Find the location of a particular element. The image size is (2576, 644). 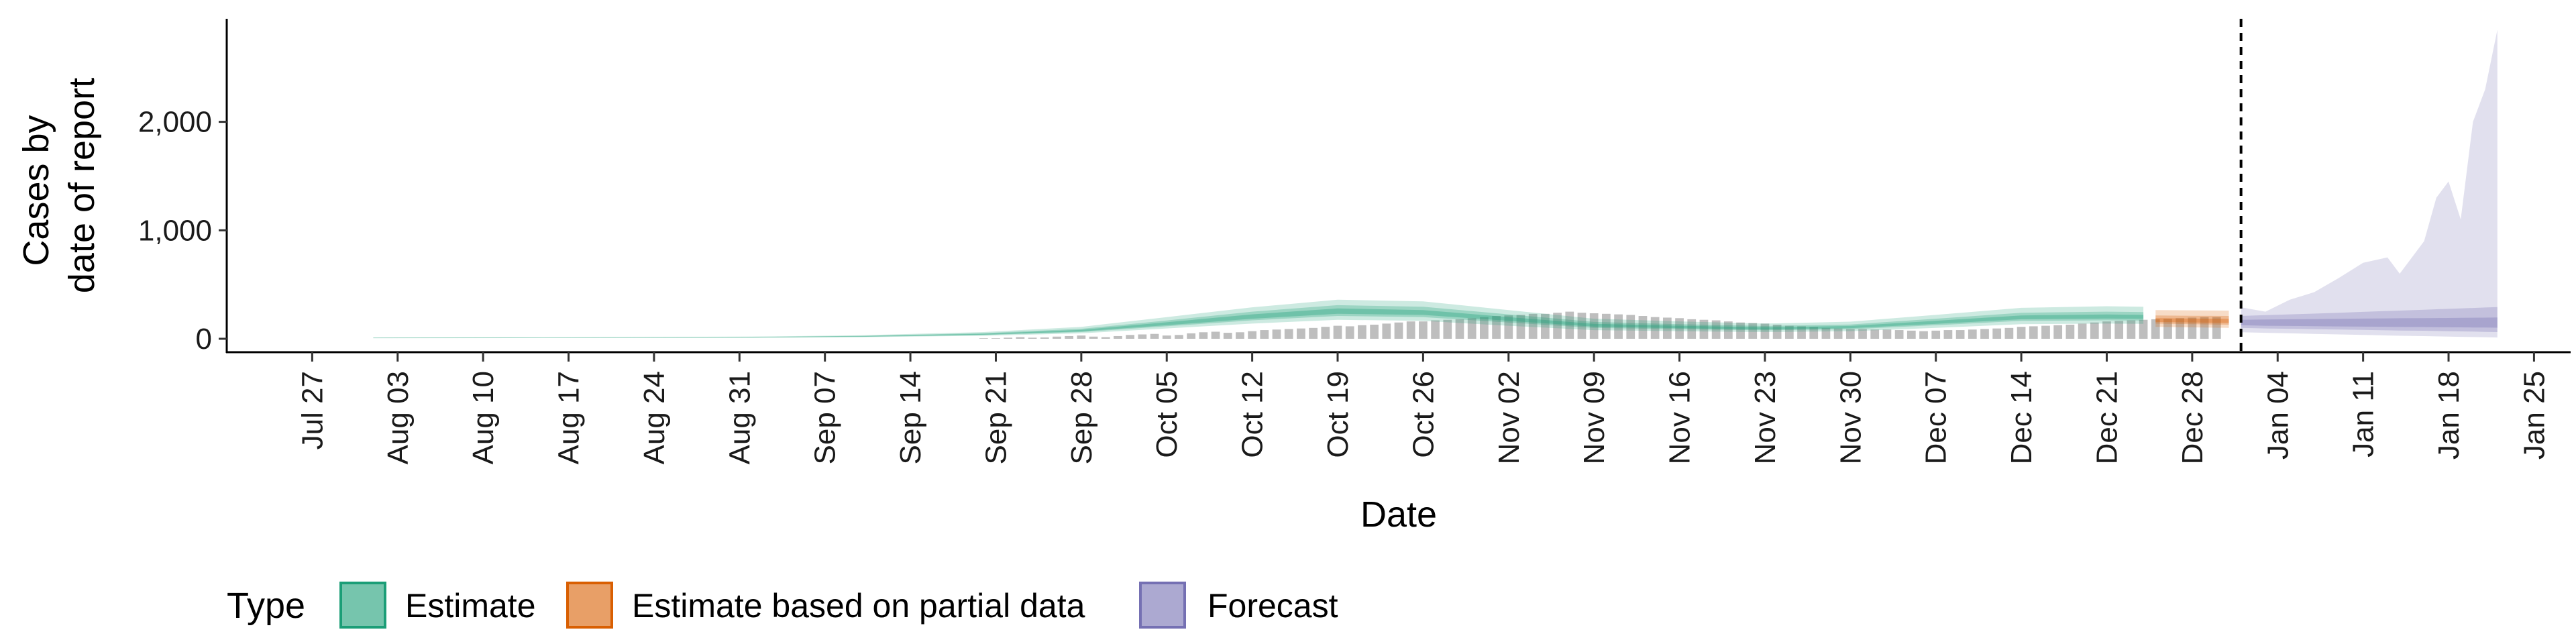

y-axis-title: Cases by date of report is located at coordinates (59, 185).